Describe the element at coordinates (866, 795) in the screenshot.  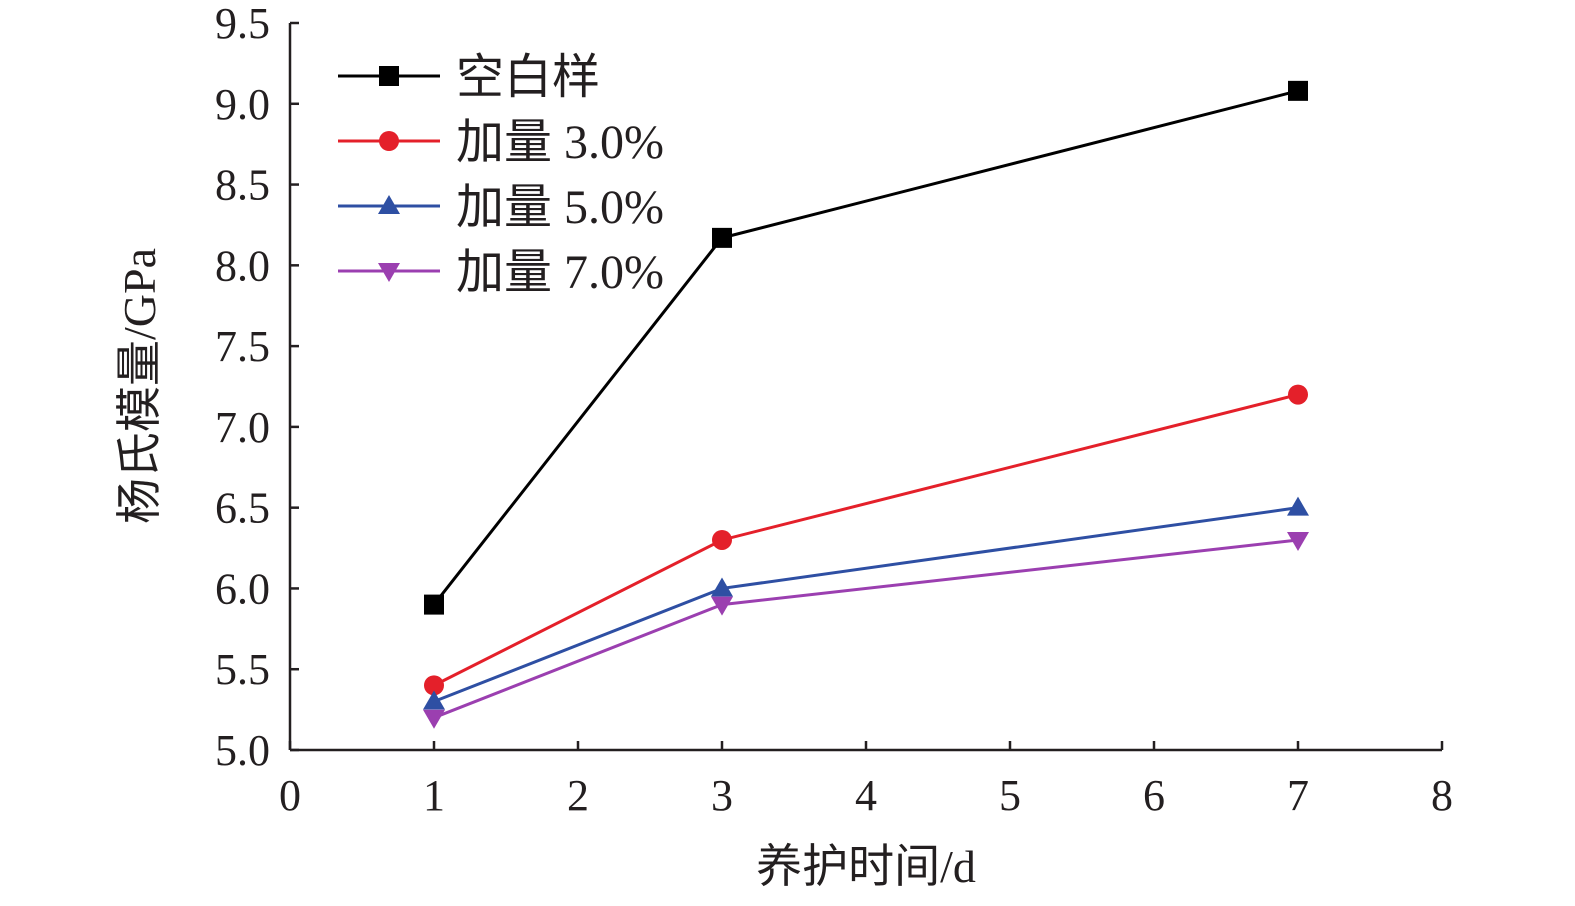
I see `x-tick-label: 4` at that location.